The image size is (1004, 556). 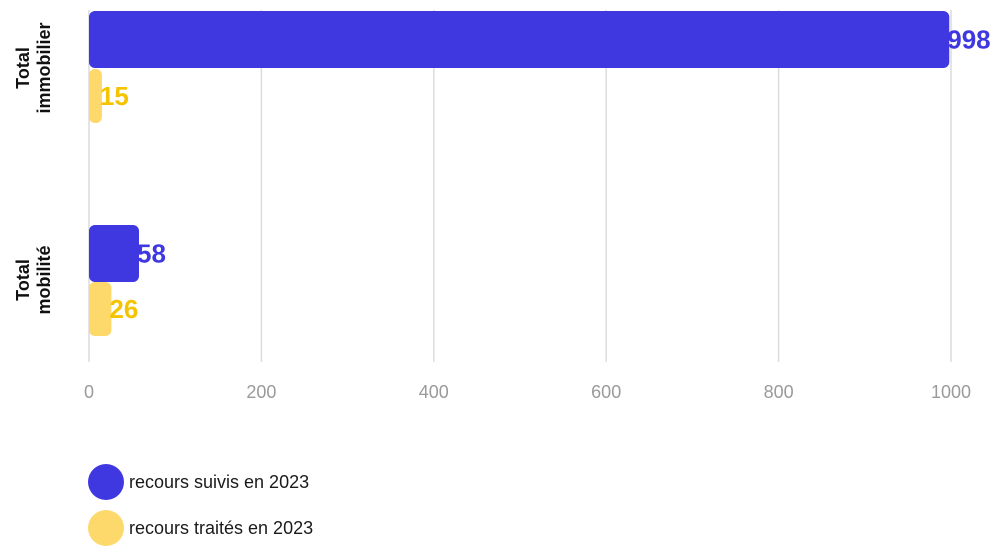 What do you see at coordinates (968, 40) in the screenshot?
I see `data-label: 998` at bounding box center [968, 40].